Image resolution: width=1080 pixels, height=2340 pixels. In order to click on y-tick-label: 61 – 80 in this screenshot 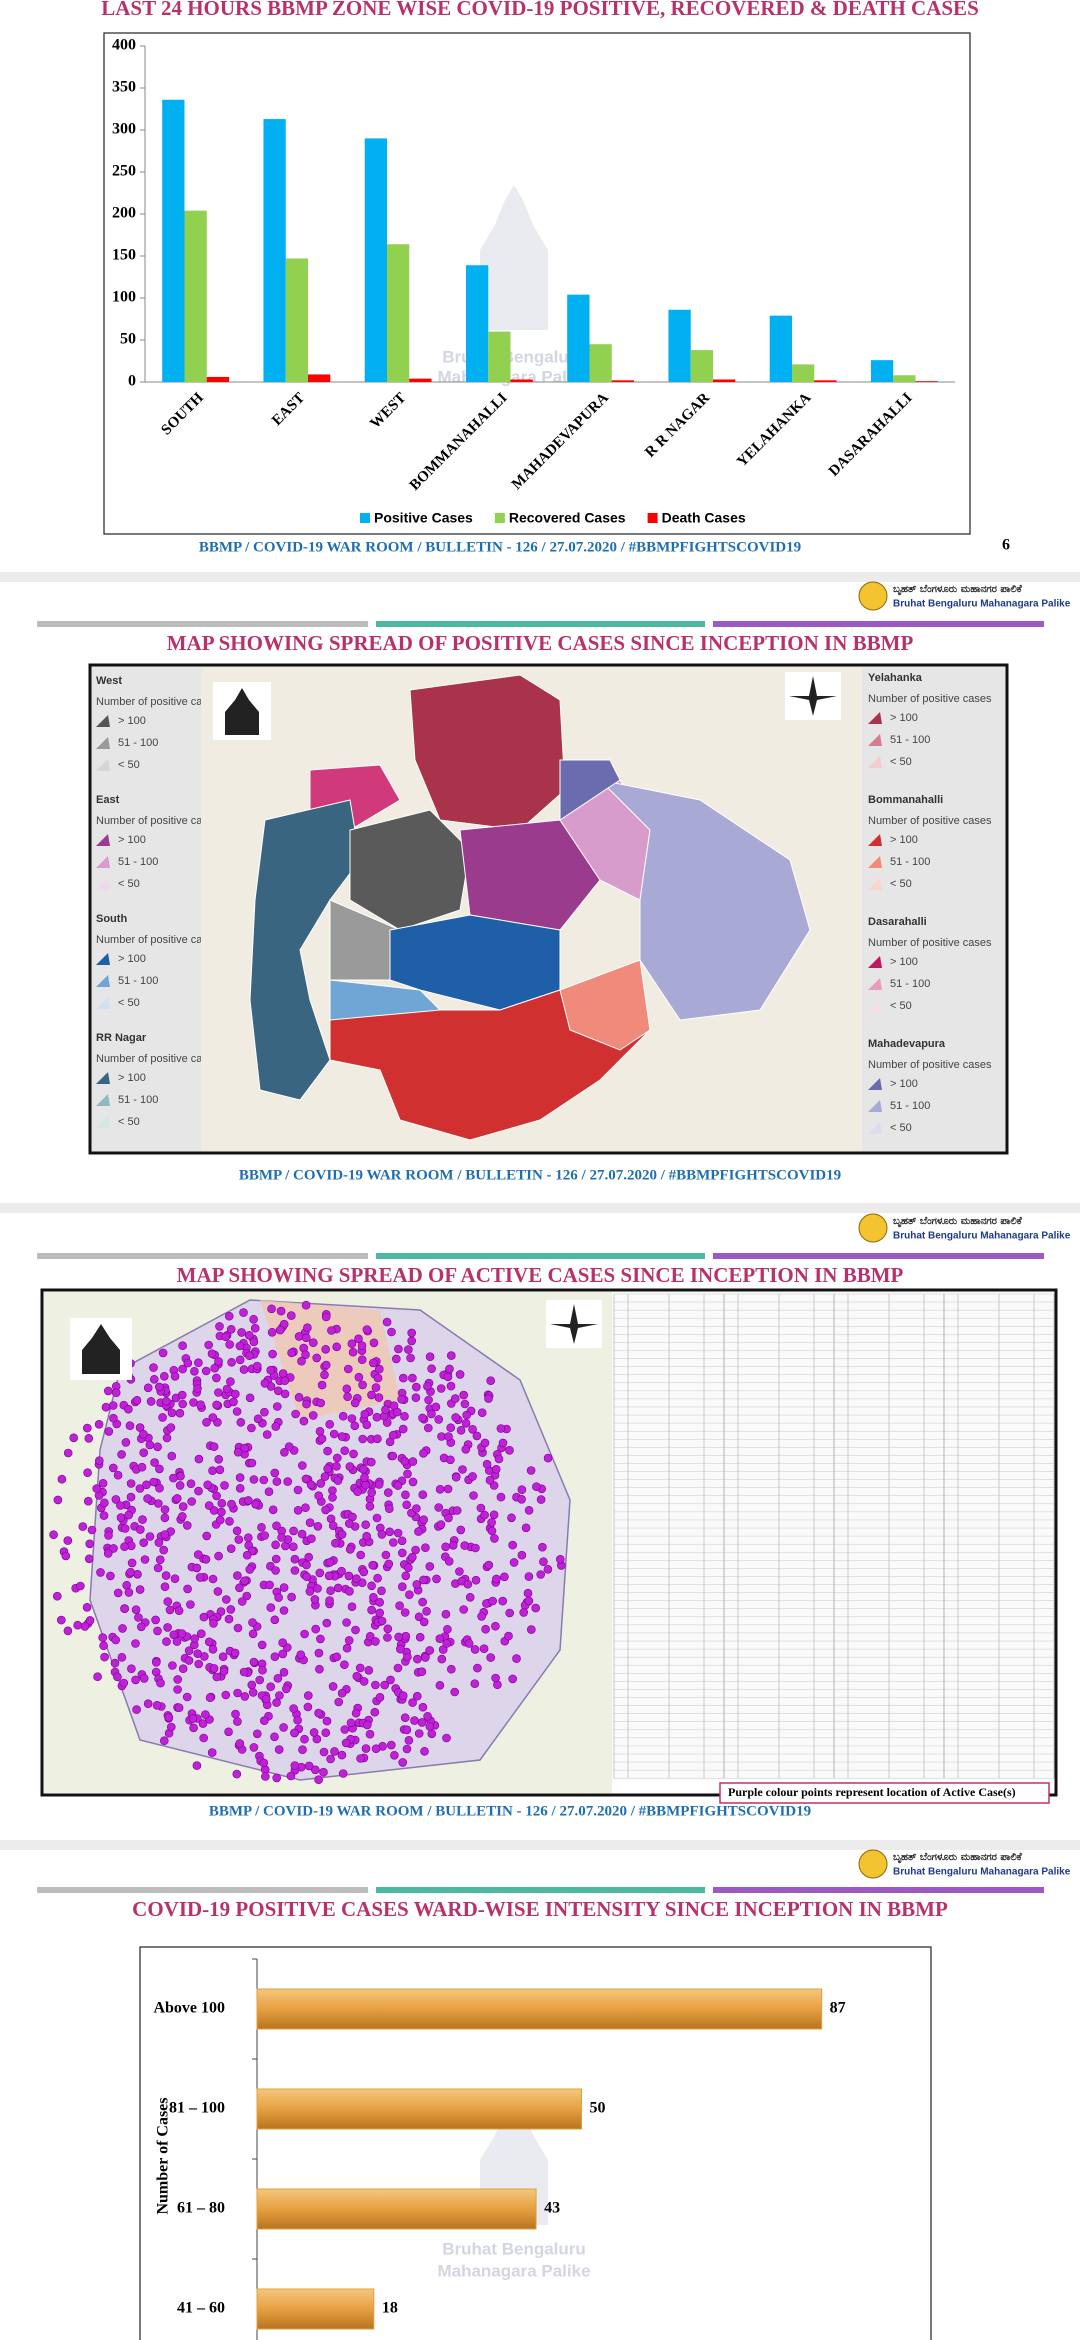, I will do `click(201, 2208)`.